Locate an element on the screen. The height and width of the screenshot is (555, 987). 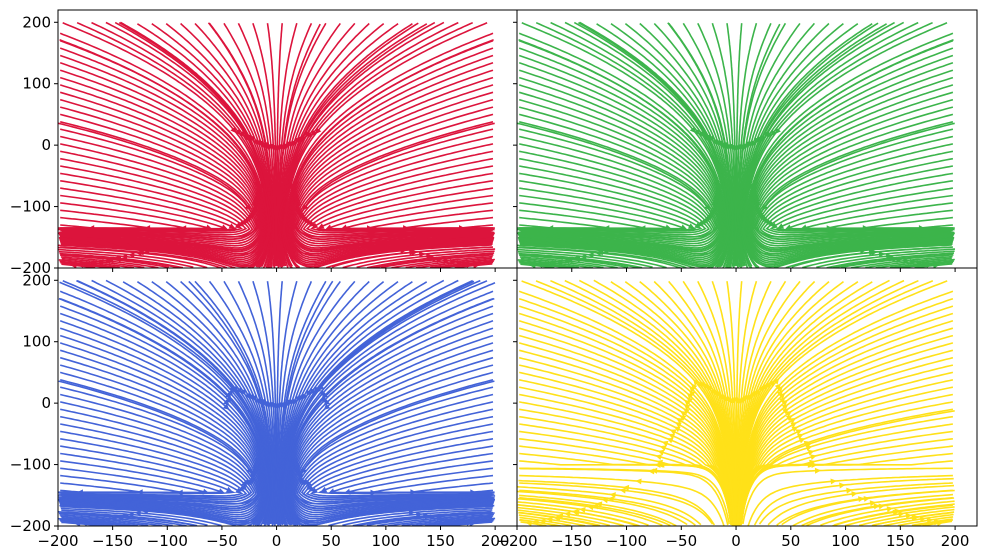
x-tick-label: −50 is located at coordinates (222, 541).